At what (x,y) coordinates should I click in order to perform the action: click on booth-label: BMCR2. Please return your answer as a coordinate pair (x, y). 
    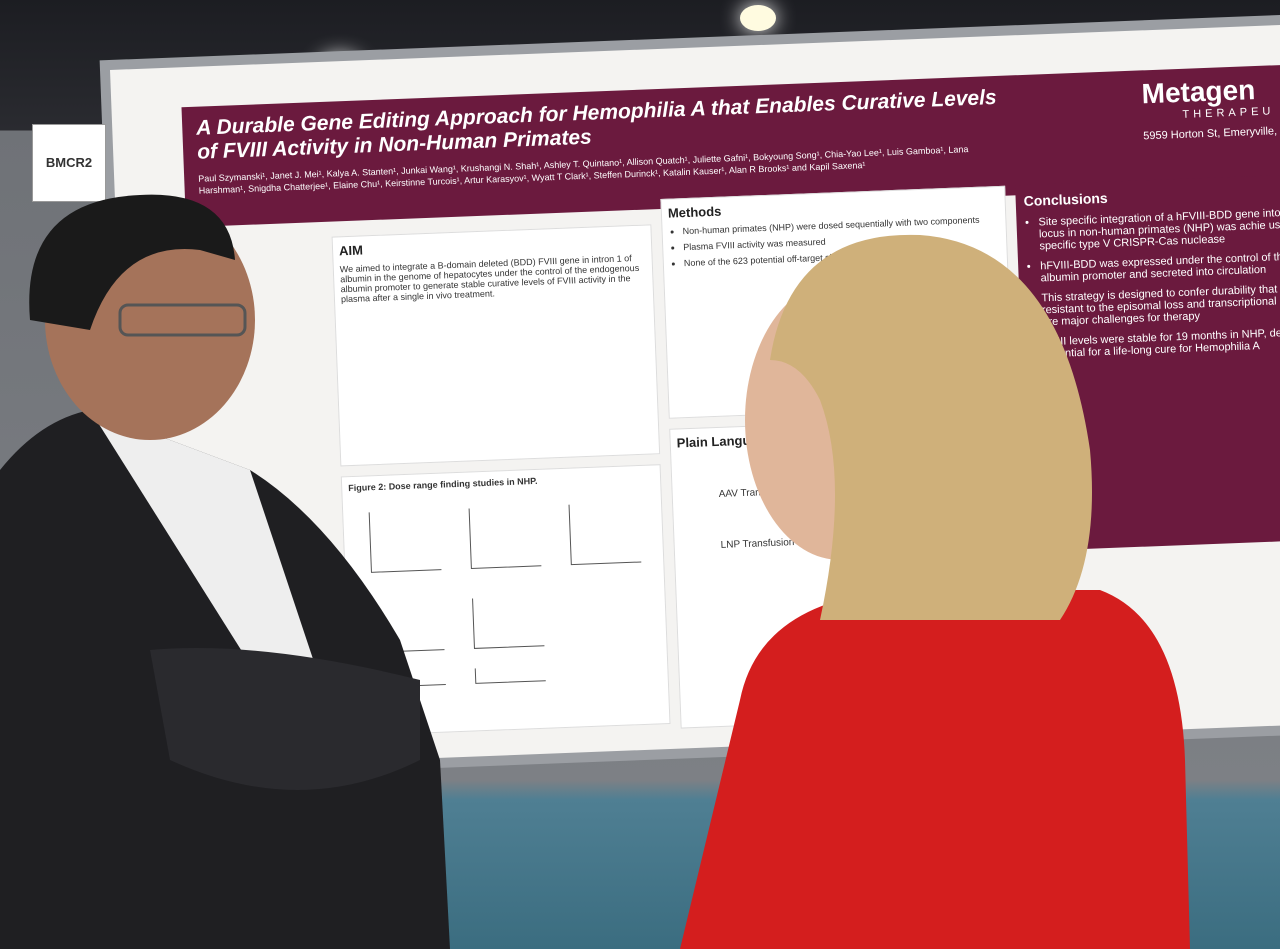
    Looking at the image, I should click on (69, 163).